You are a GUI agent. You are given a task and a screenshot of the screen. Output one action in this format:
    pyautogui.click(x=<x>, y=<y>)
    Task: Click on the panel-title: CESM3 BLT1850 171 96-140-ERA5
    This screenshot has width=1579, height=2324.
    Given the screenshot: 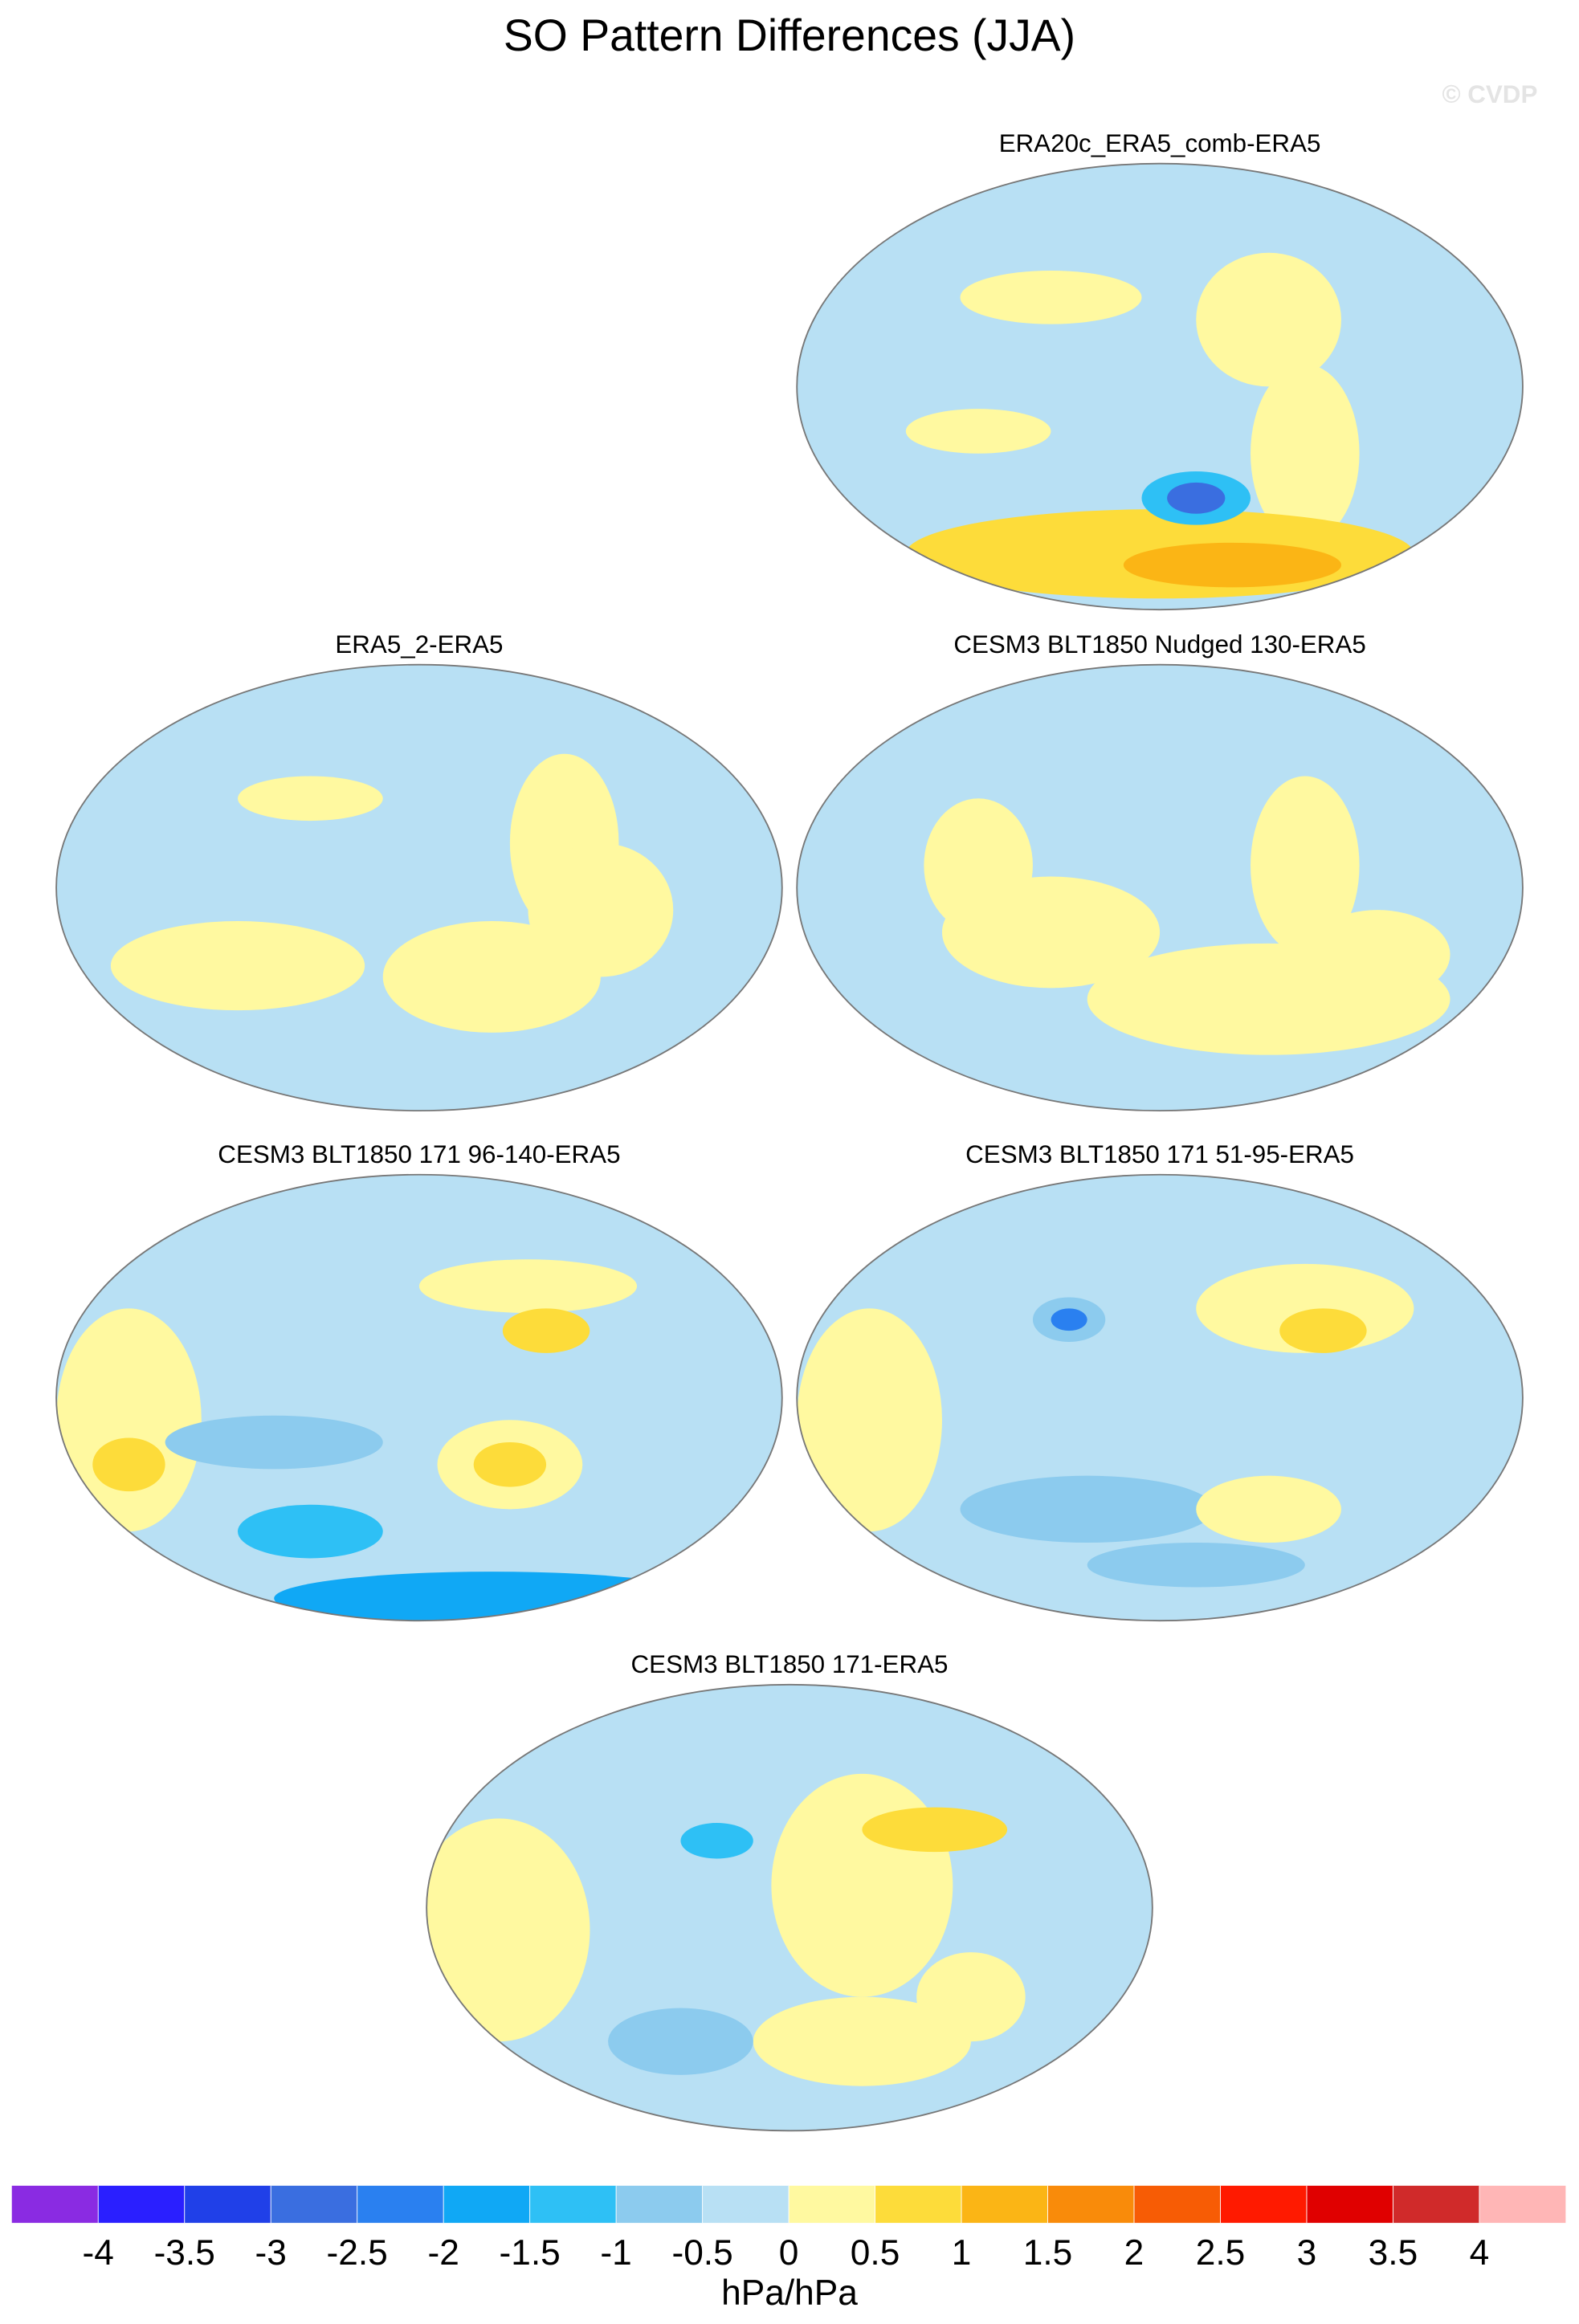 What is the action you would take?
    pyautogui.click(x=419, y=1154)
    